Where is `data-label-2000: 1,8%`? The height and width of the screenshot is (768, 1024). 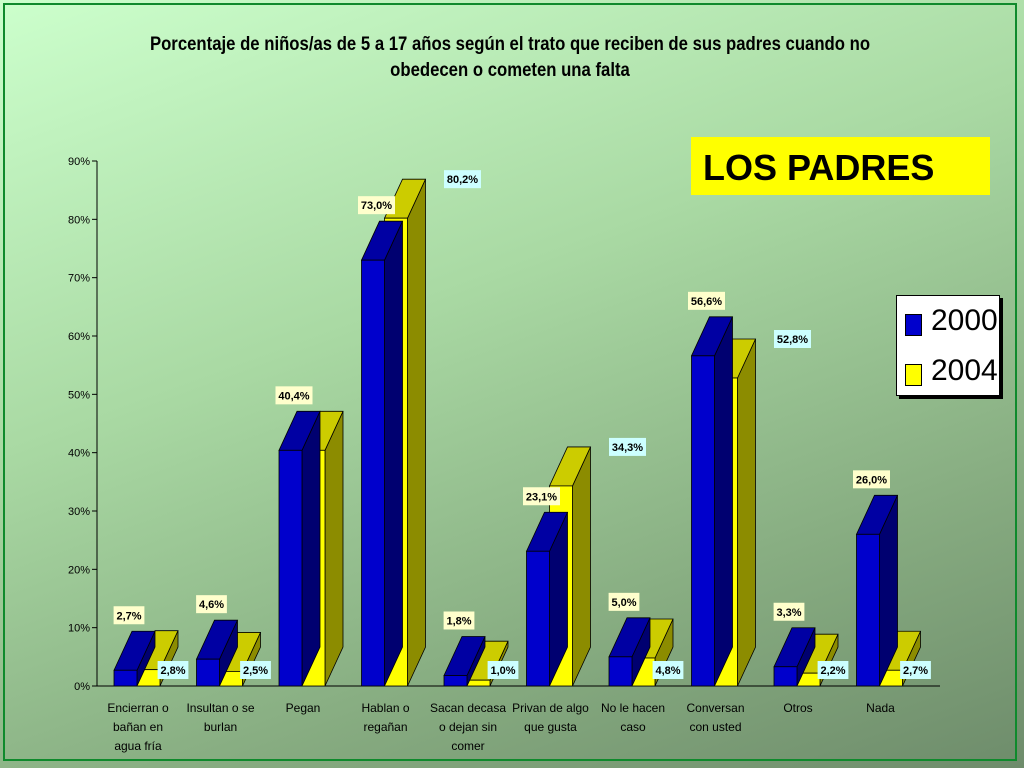
data-label-2000: 1,8% is located at coordinates (458, 622).